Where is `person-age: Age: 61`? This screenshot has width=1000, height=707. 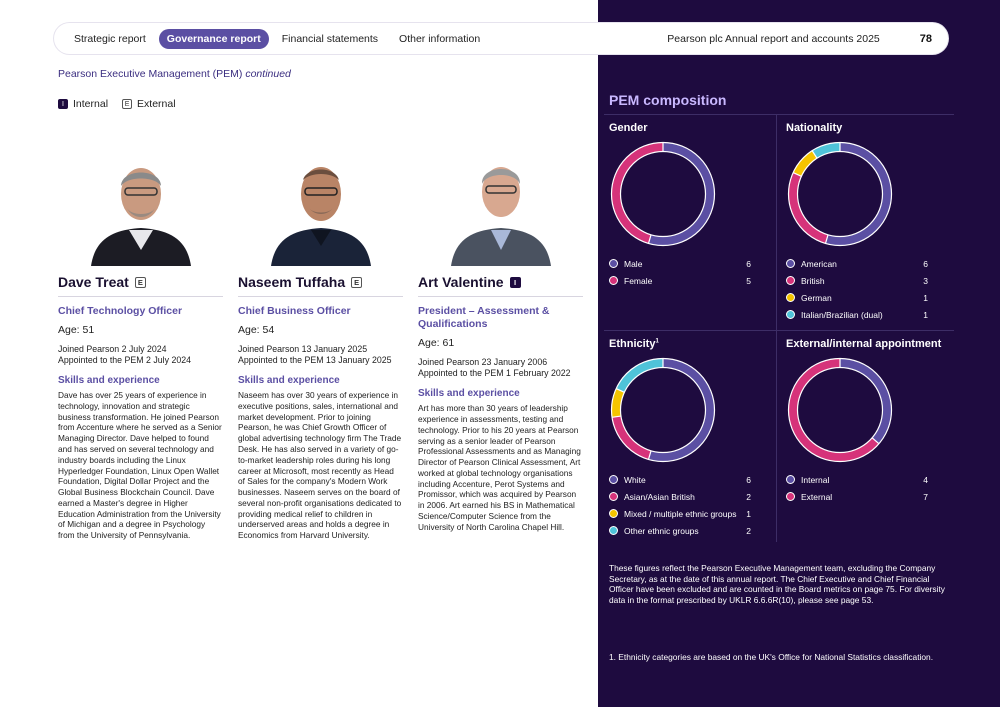 person-age: Age: 61 is located at coordinates (436, 343).